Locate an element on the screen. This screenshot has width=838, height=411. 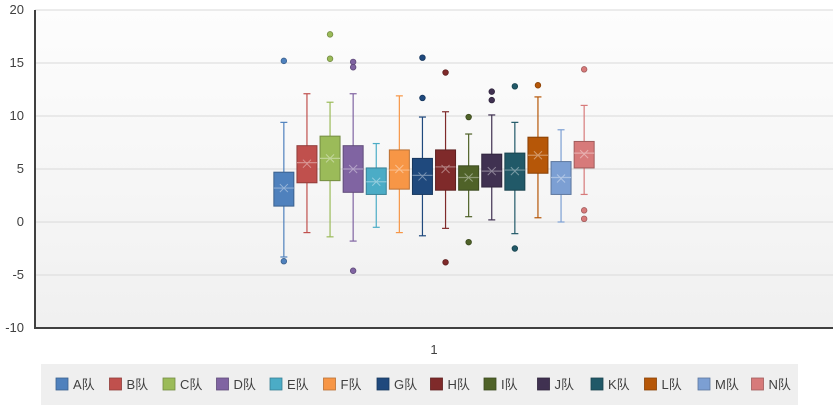
legend-item-3: C队 is located at coordinates (182, 384).